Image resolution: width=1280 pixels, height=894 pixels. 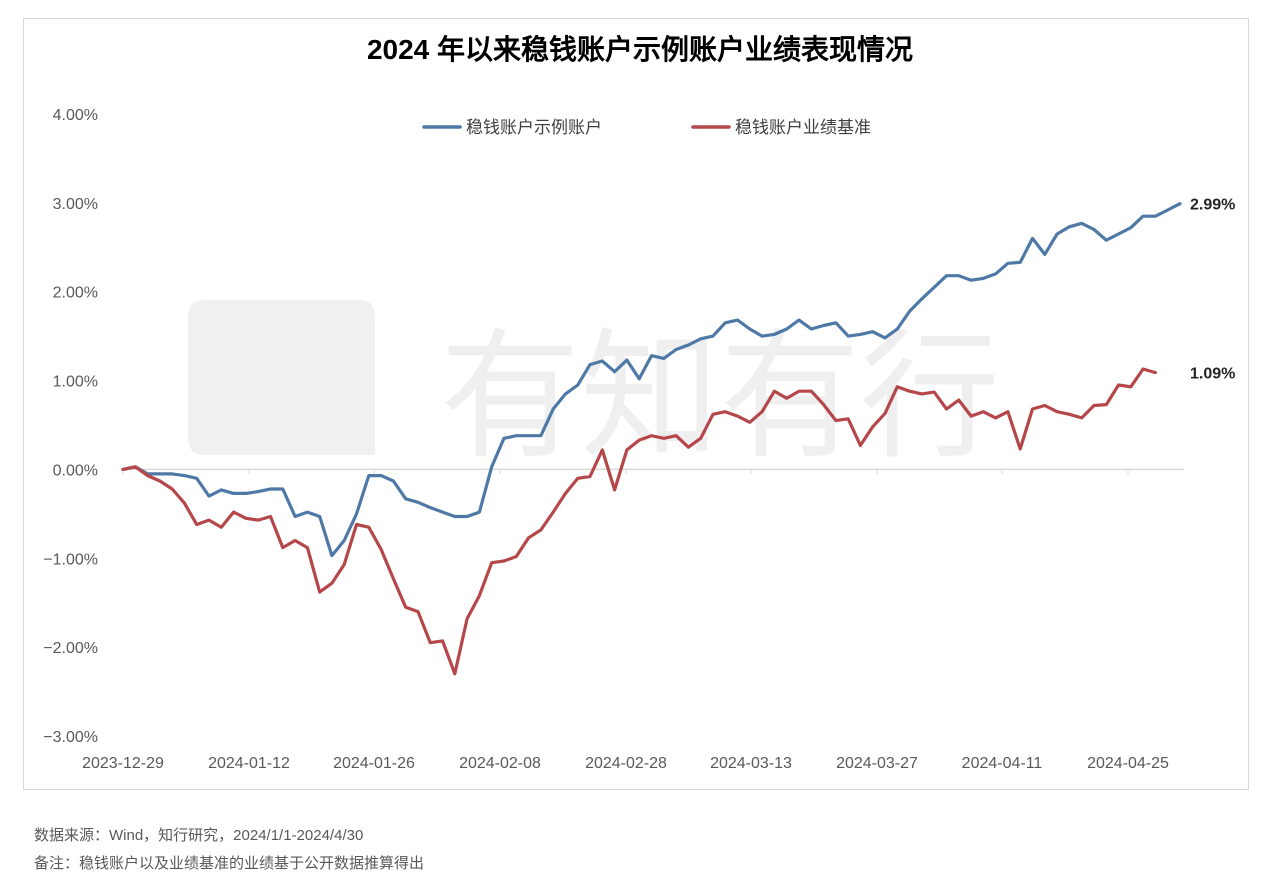 What do you see at coordinates (70, 737) in the screenshot?
I see `y-tick-label: −3.00%` at bounding box center [70, 737].